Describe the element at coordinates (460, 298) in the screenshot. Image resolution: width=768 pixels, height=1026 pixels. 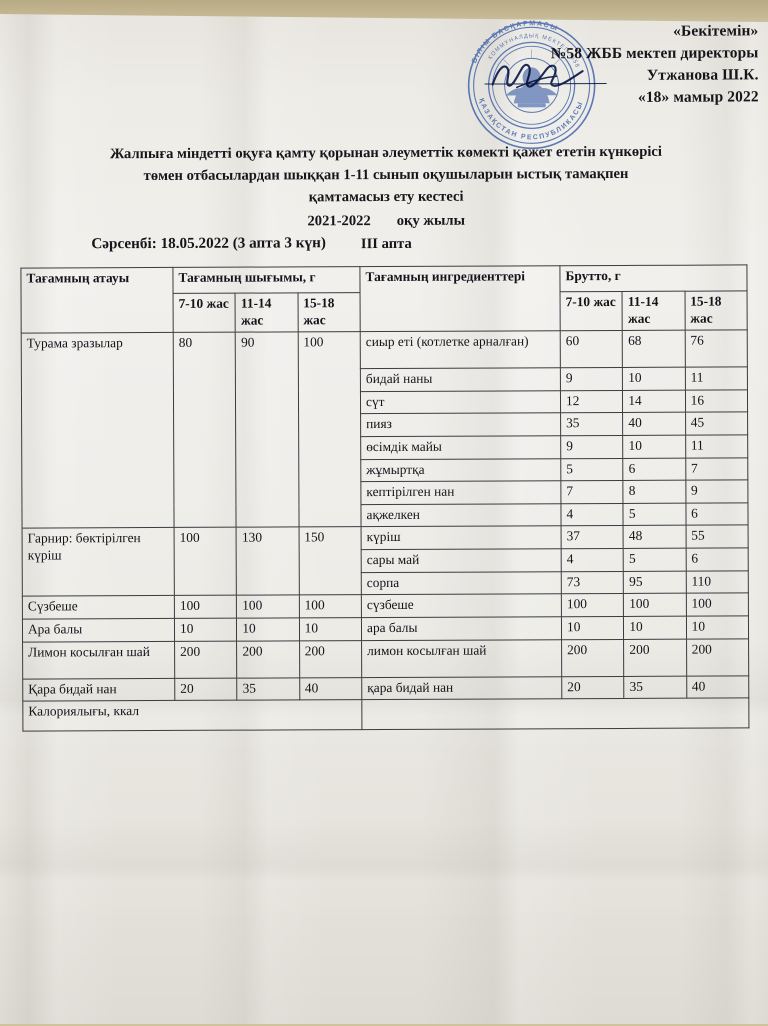
I see `header-ingredients: Тағамның ингредиенттері` at that location.